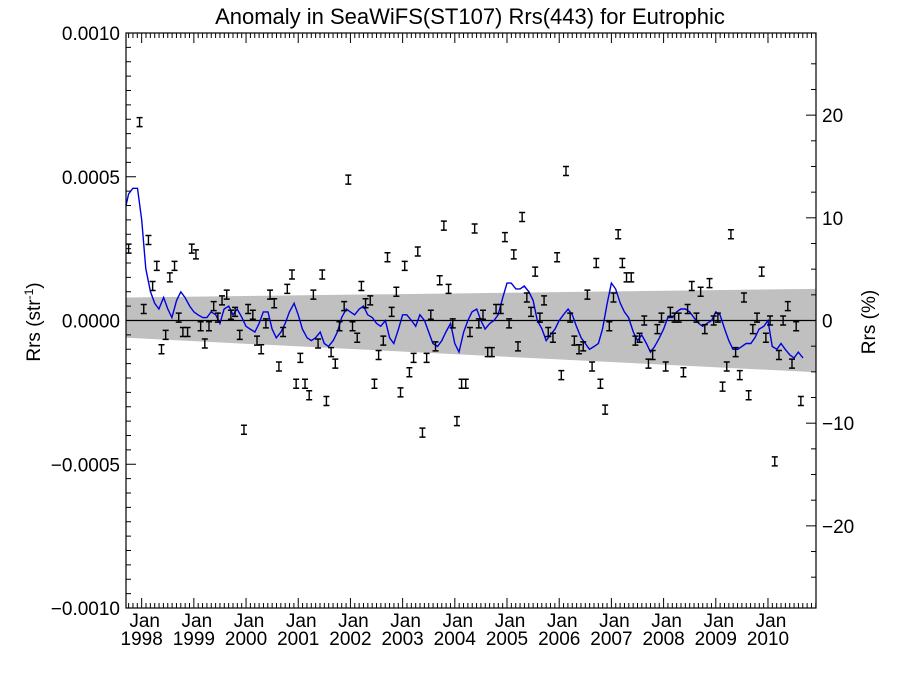  What do you see at coordinates (91, 178) in the screenshot?
I see `y-tick-label: 0.0005` at bounding box center [91, 178].